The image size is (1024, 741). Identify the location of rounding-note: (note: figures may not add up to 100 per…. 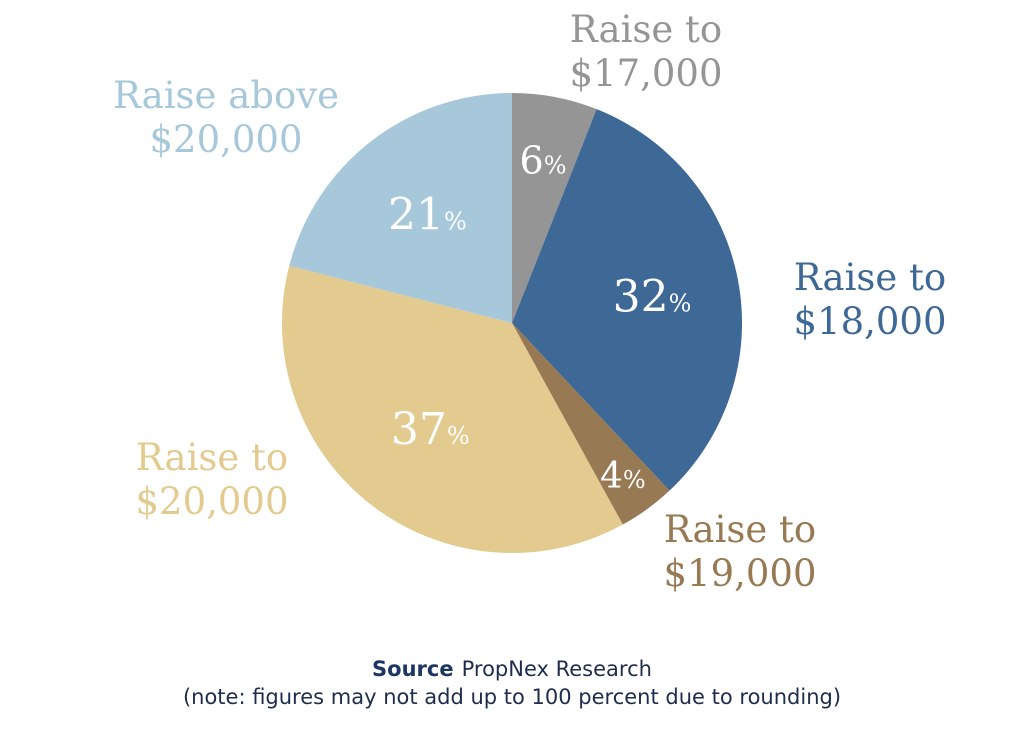
(512, 697).